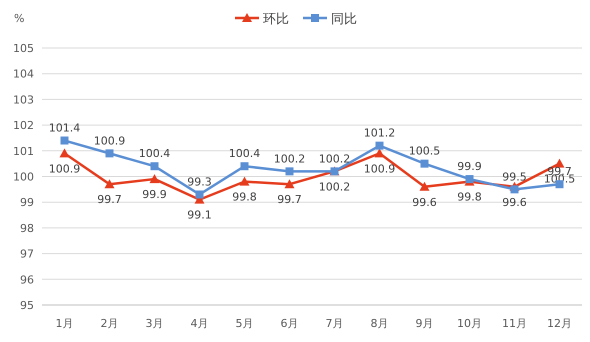 This screenshot has height=342, width=590. I want to click on data-label: 99.5, so click(514, 177).